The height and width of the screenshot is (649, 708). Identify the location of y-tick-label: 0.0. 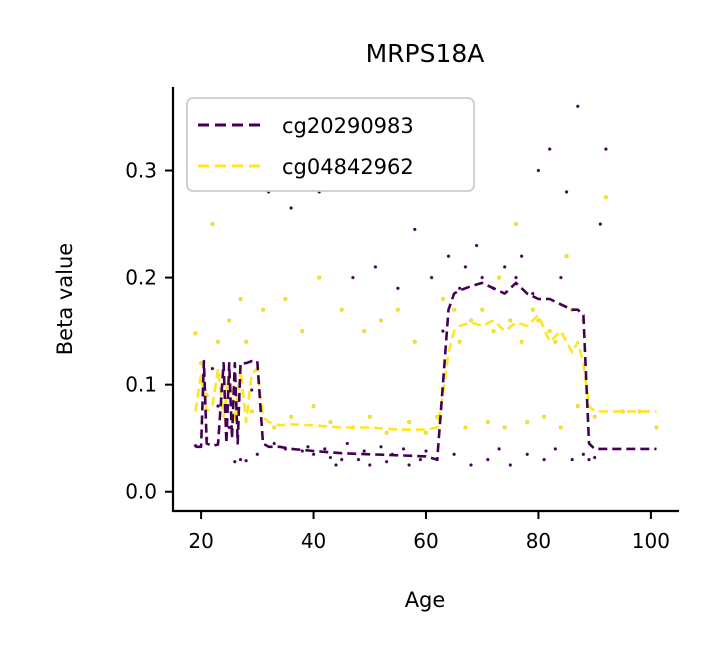
(141, 492).